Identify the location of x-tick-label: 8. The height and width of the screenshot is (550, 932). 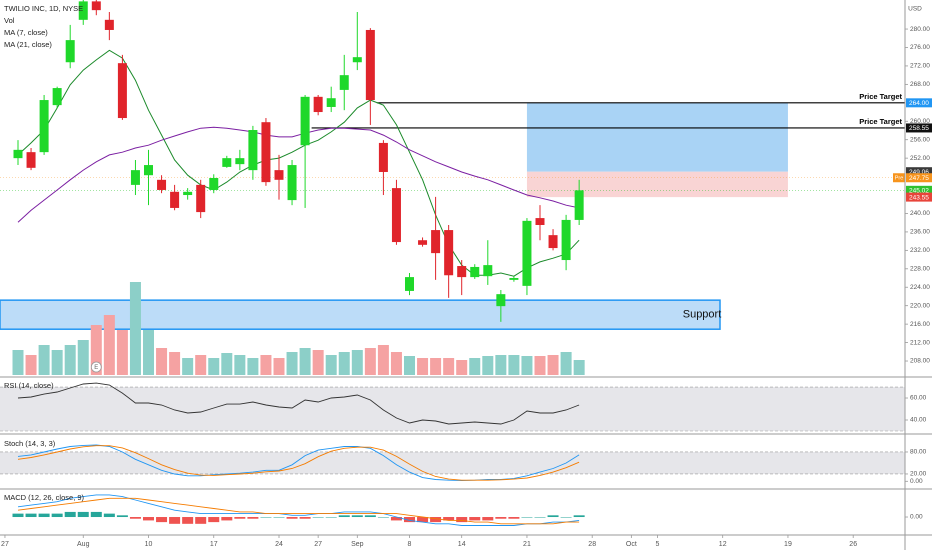
(410, 544).